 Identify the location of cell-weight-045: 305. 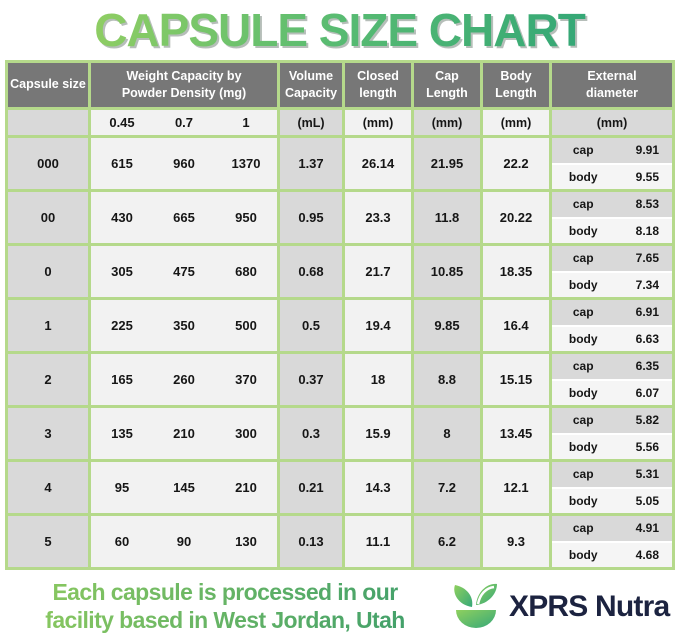
(122, 272).